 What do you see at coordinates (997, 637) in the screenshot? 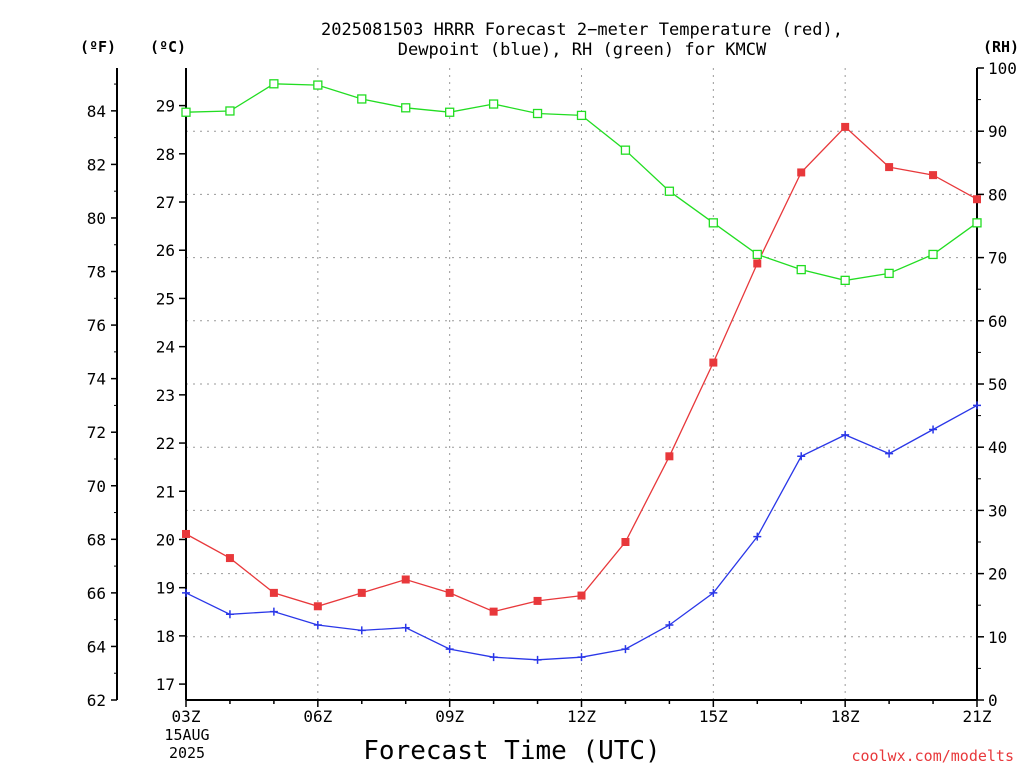
I see `rh-tick-label: 10` at bounding box center [997, 637].